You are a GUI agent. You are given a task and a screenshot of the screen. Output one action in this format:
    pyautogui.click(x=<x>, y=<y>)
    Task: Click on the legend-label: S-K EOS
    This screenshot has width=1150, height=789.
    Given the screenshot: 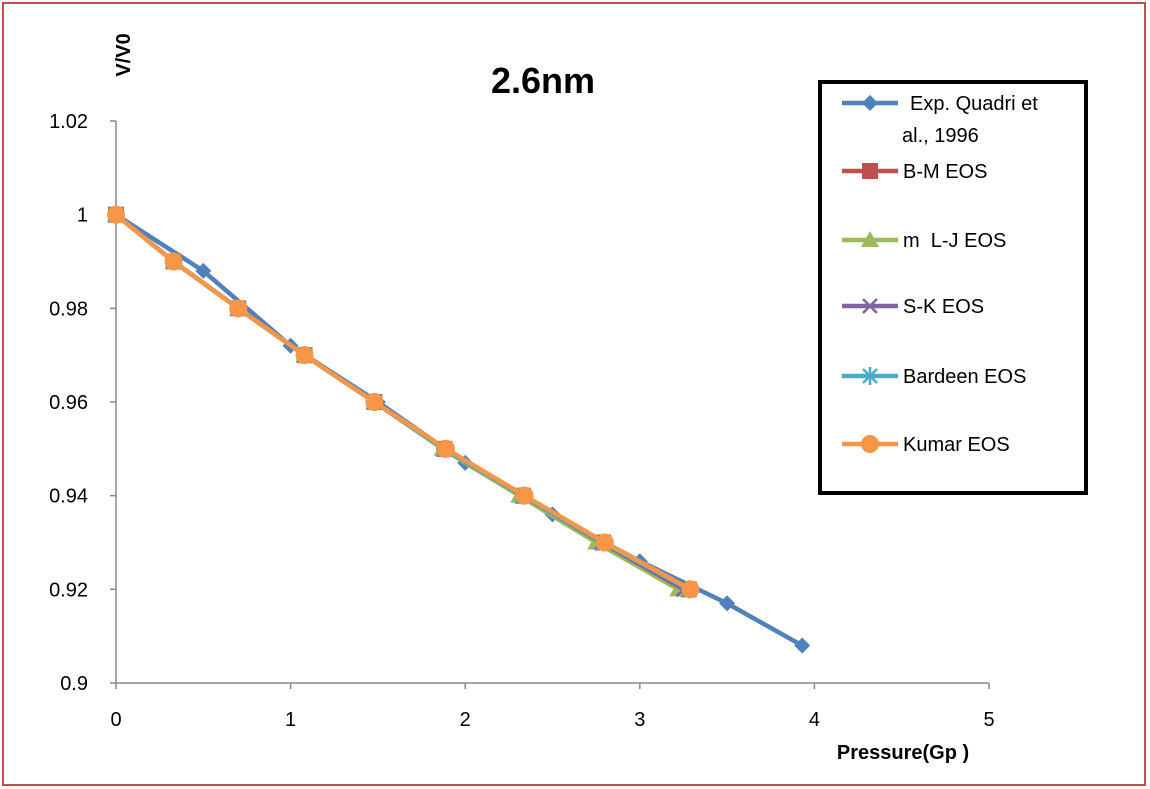 What is the action you would take?
    pyautogui.click(x=943, y=307)
    